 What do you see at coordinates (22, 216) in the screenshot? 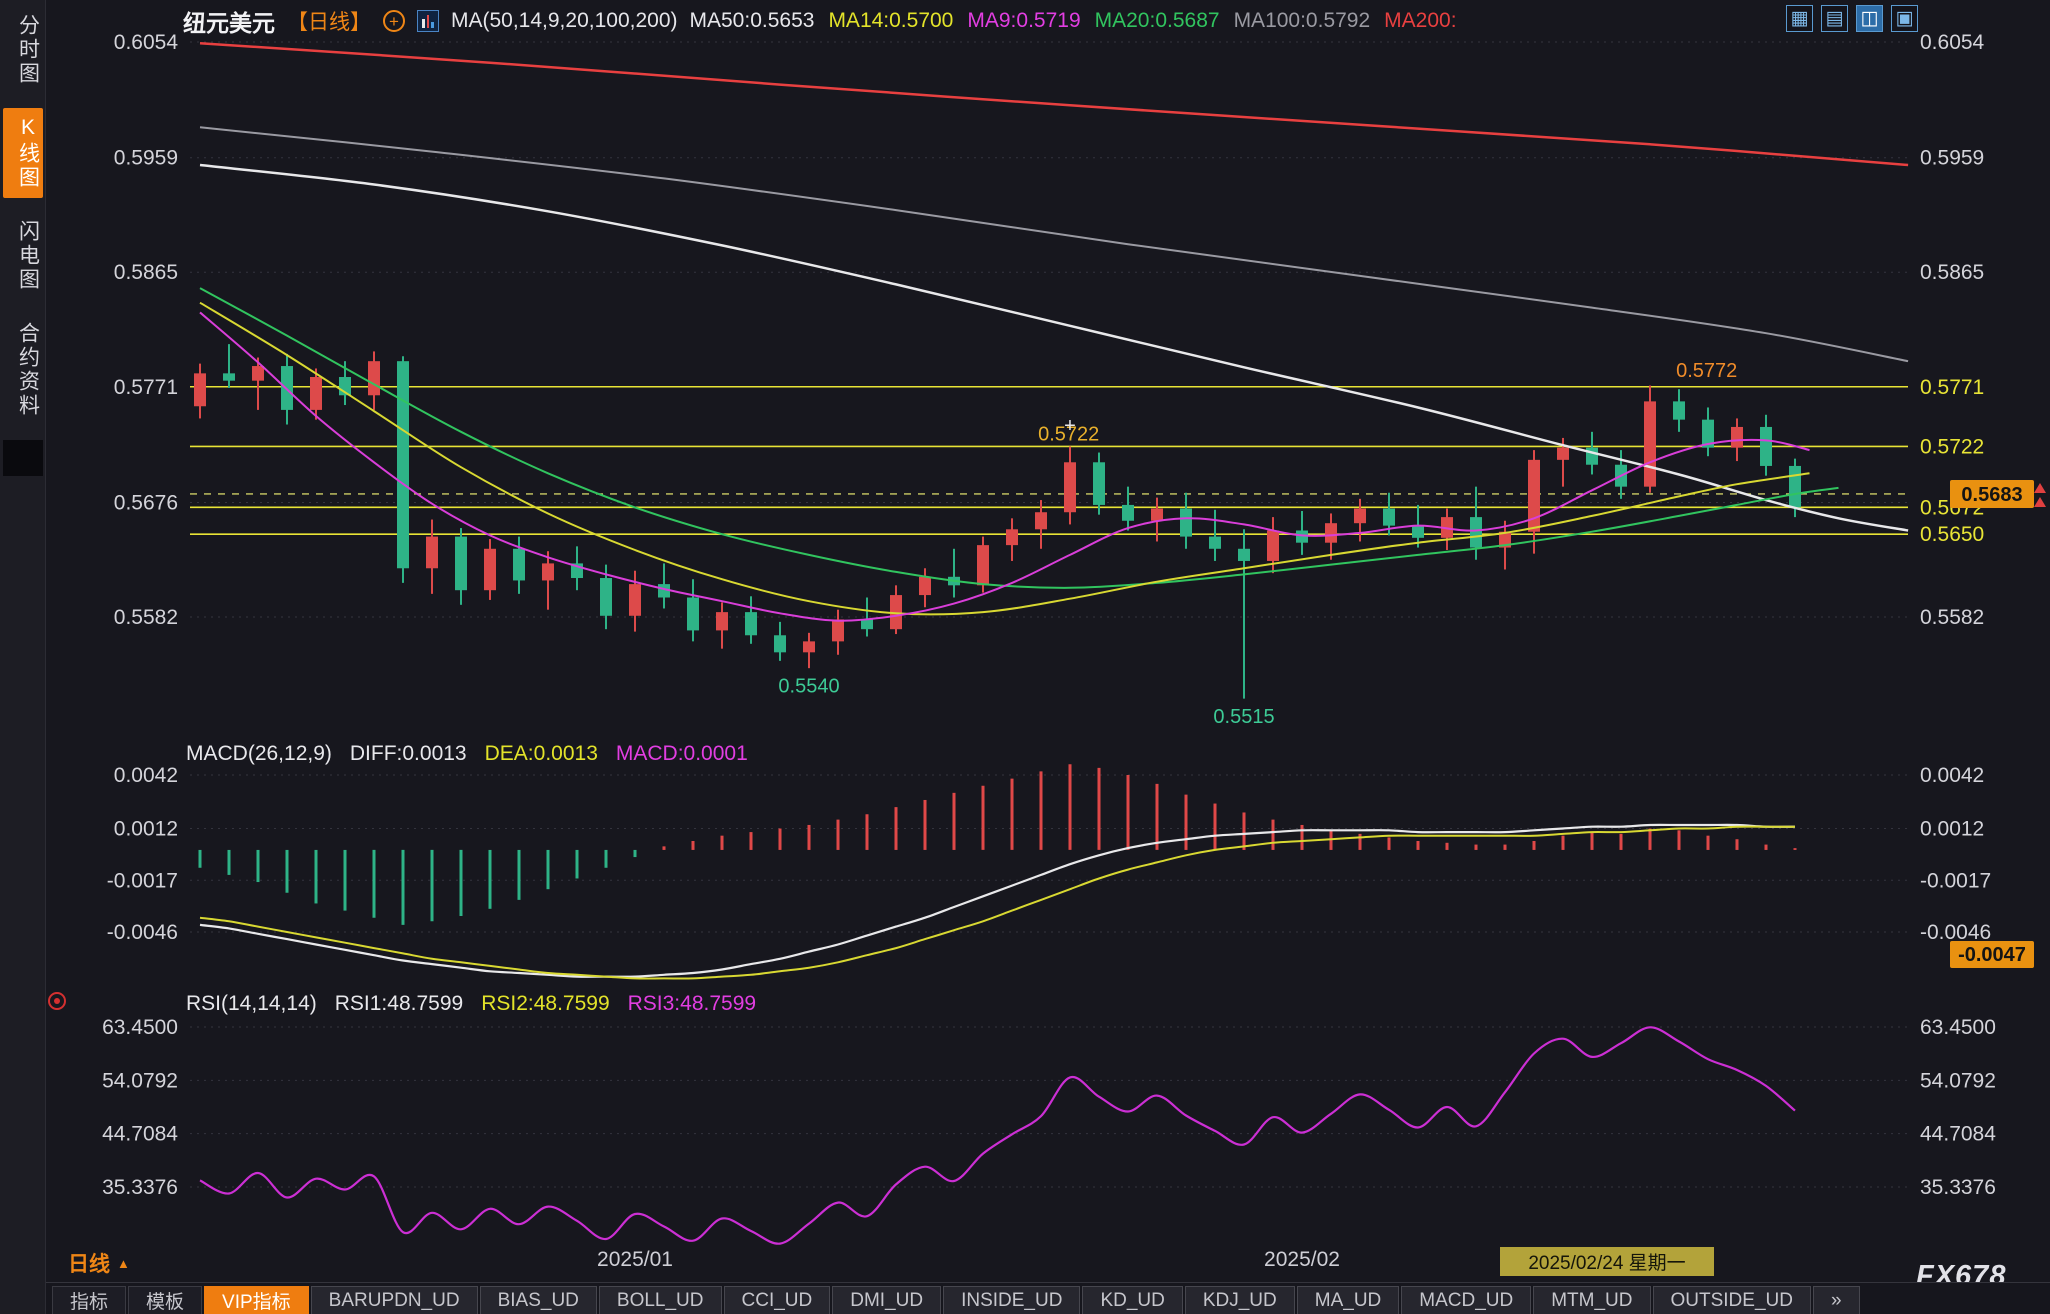
I see `sidebar-tabs: 分时图 K线图闪电图合约资料` at bounding box center [22, 216].